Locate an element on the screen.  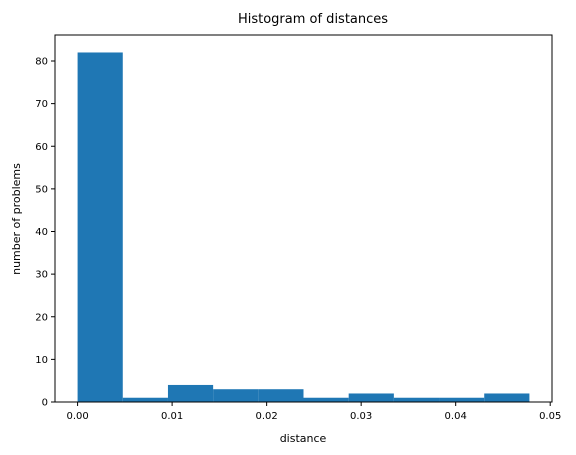
x-tick-label: 0.05 is located at coordinates (550, 416).